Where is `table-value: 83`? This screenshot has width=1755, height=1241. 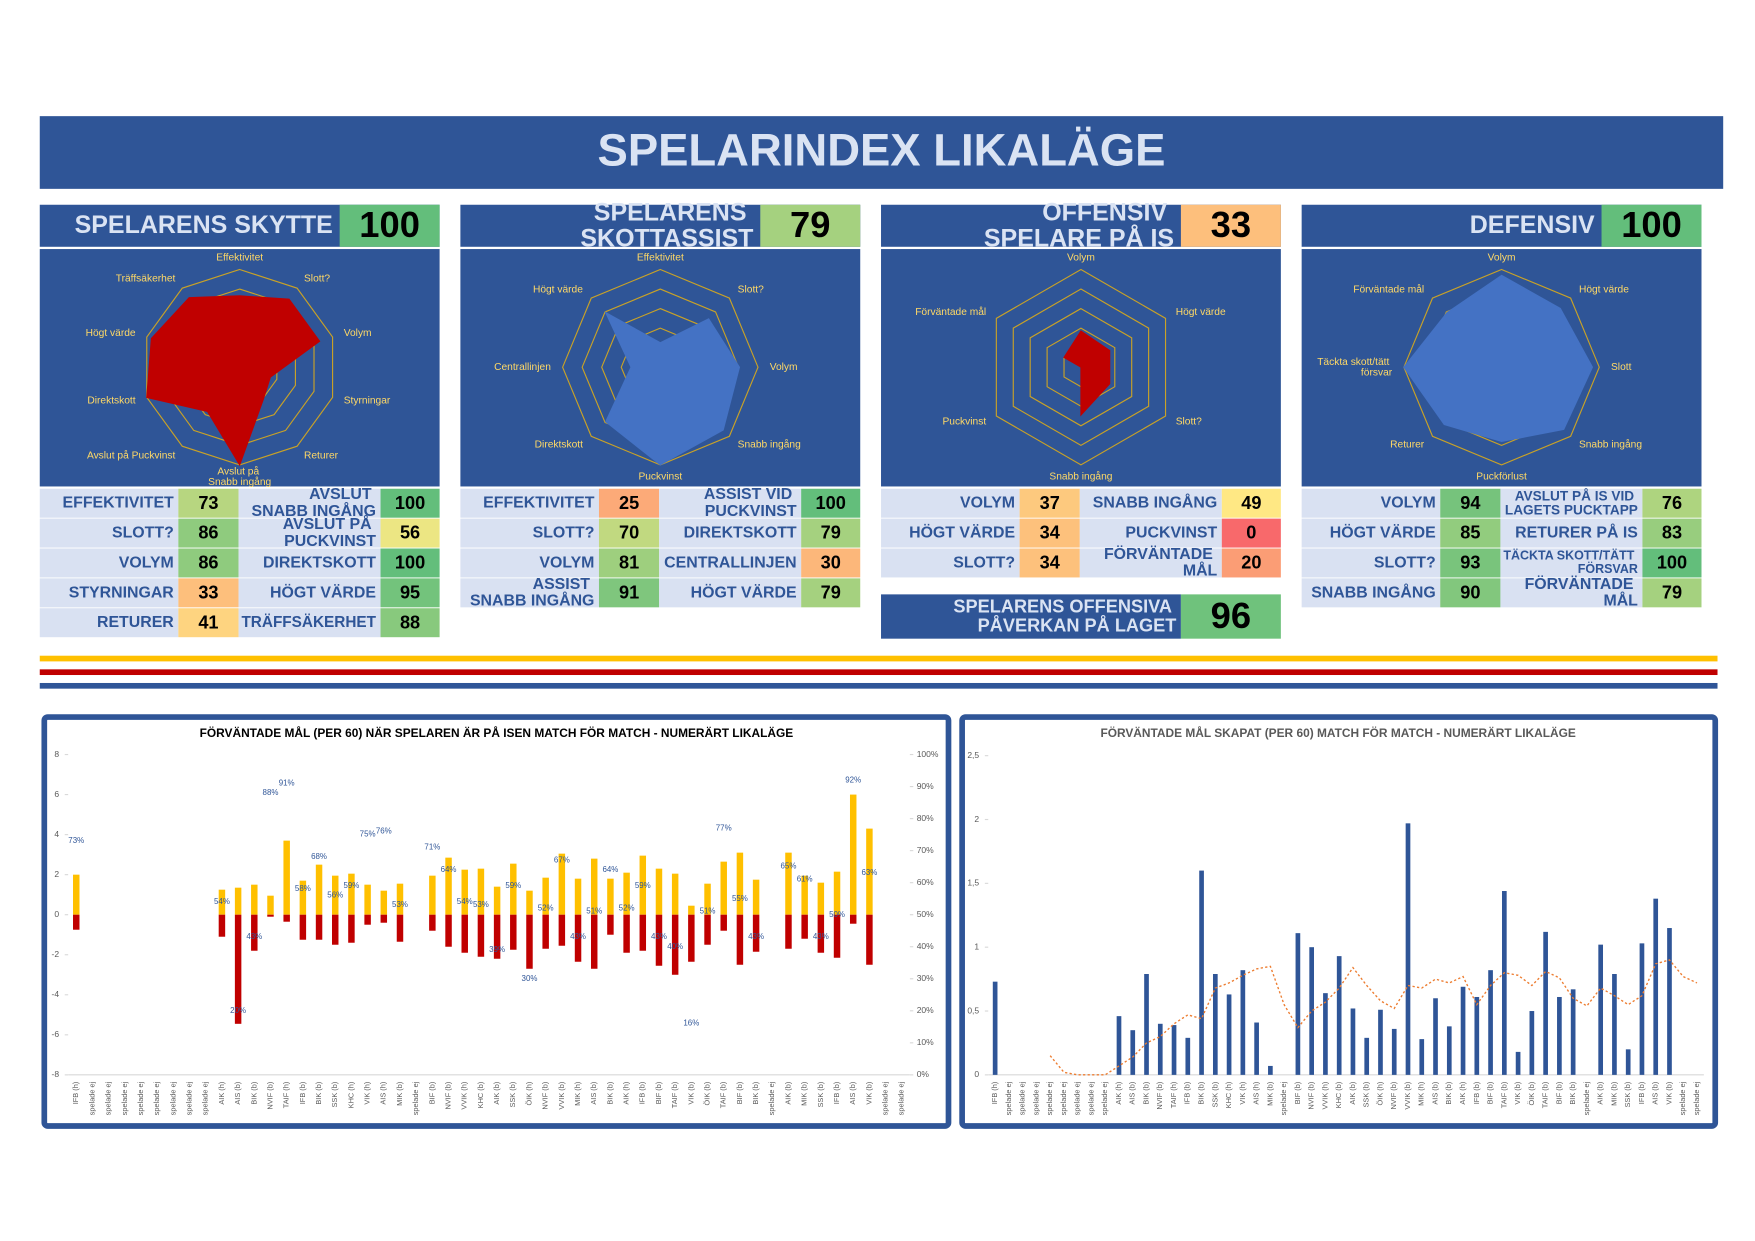 table-value: 83 is located at coordinates (1672, 533).